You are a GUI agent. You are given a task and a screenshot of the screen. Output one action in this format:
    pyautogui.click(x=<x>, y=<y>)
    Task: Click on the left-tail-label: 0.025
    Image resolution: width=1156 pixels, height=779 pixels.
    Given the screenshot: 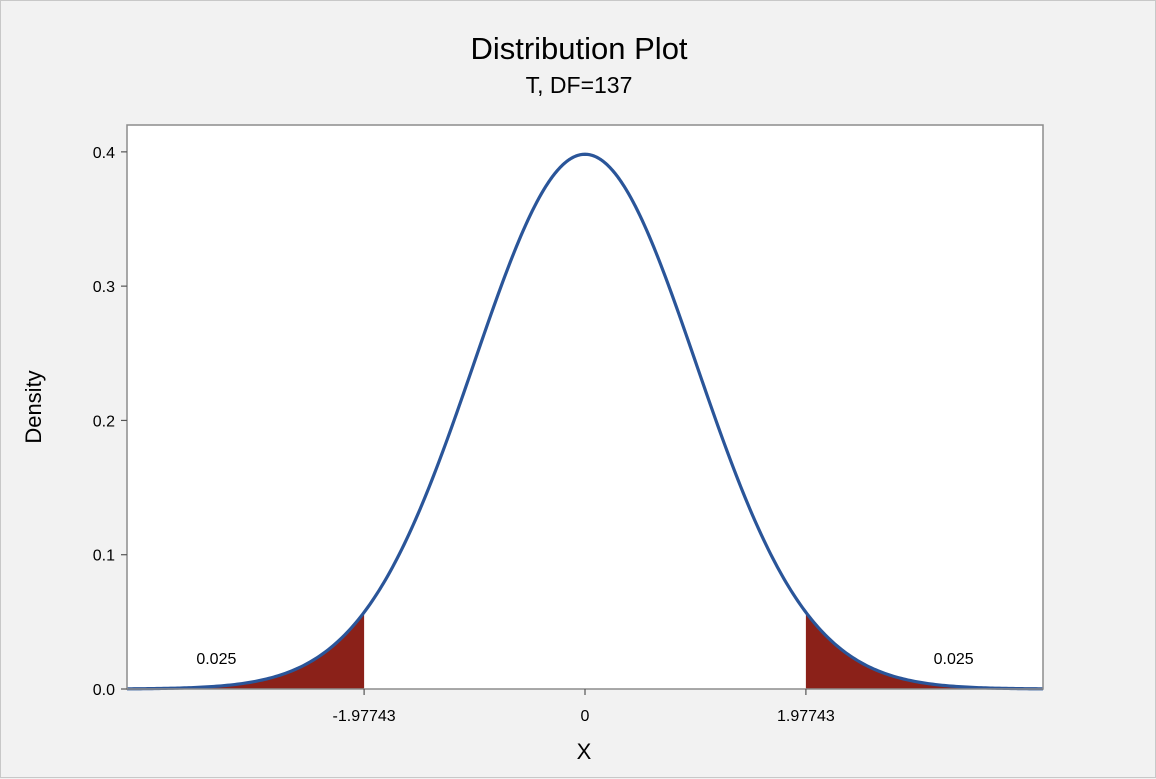 What is the action you would take?
    pyautogui.click(x=216, y=659)
    